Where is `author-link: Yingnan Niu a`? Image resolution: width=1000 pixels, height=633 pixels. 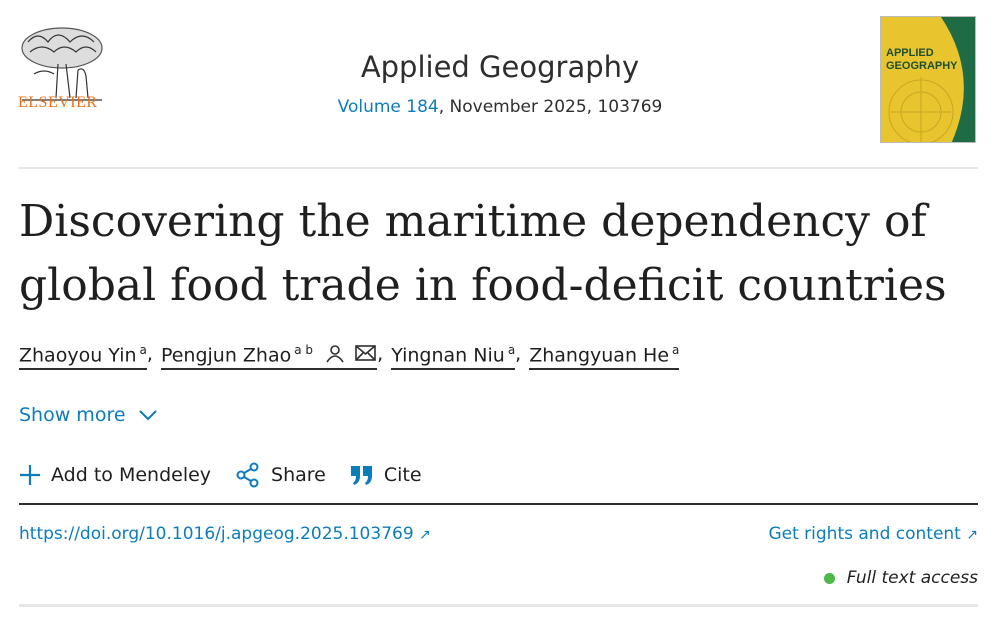 author-link: Yingnan Niu a is located at coordinates (453, 357).